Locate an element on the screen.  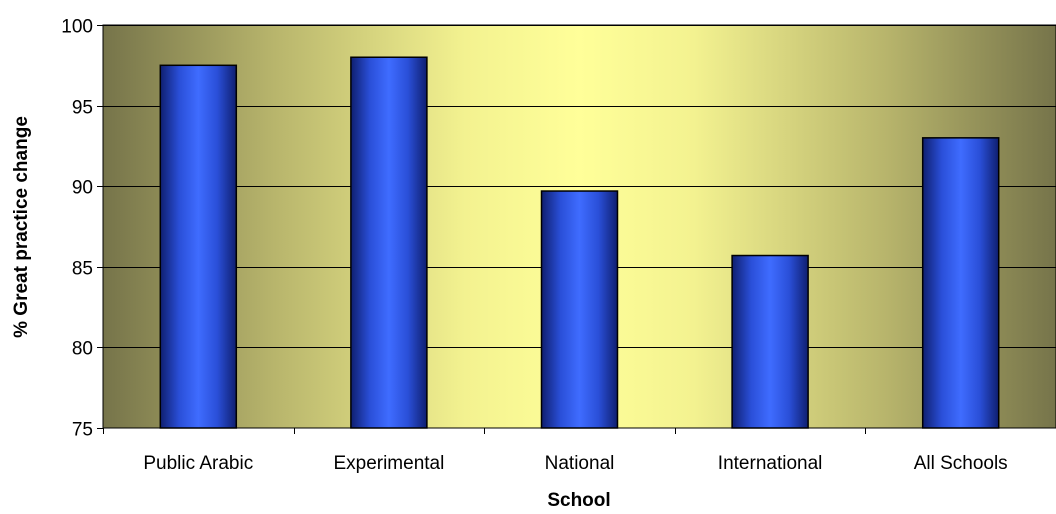
x-axis-title: School is located at coordinates (578, 500).